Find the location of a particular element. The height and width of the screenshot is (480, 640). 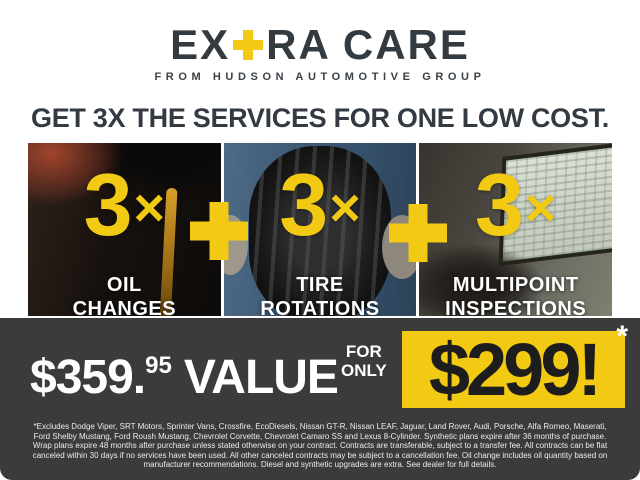

only-line: ONLY is located at coordinates (364, 370).